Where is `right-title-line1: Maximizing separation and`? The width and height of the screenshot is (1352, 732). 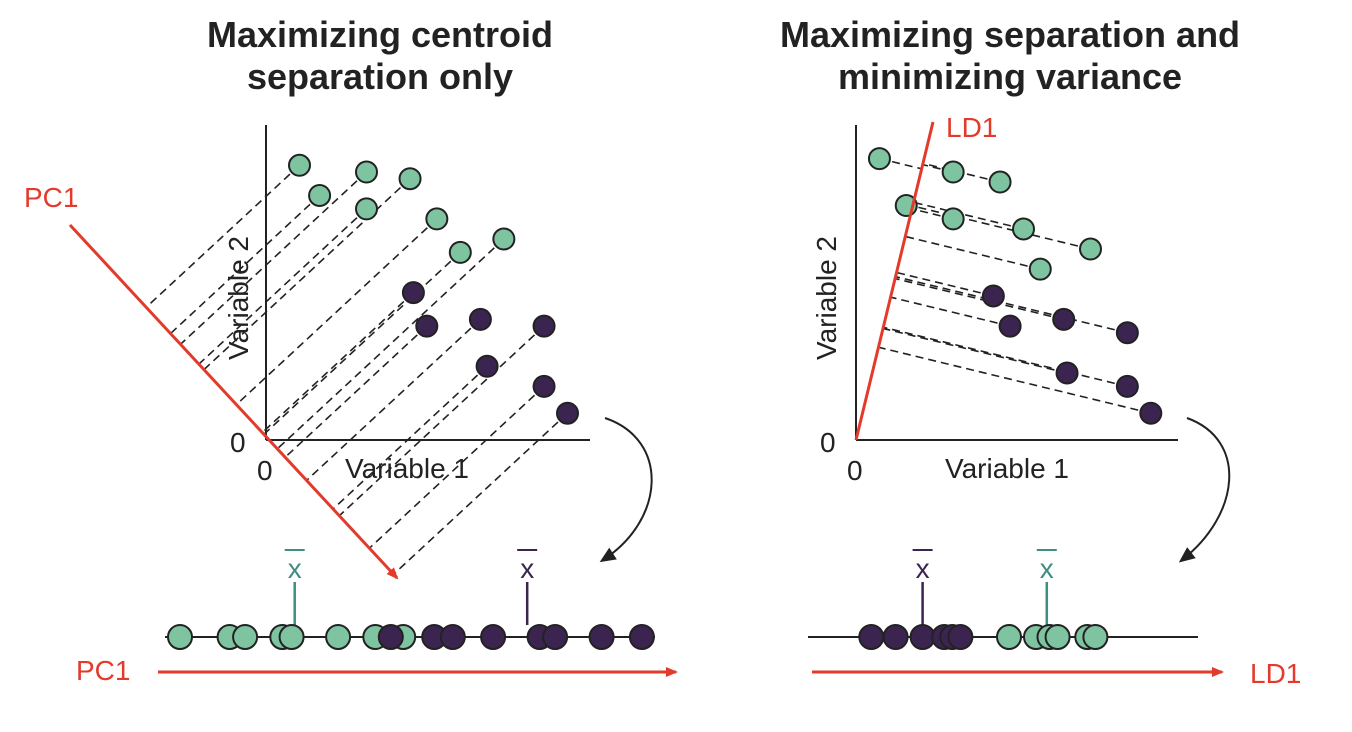 right-title-line1: Maximizing separation and is located at coordinates (1010, 34).